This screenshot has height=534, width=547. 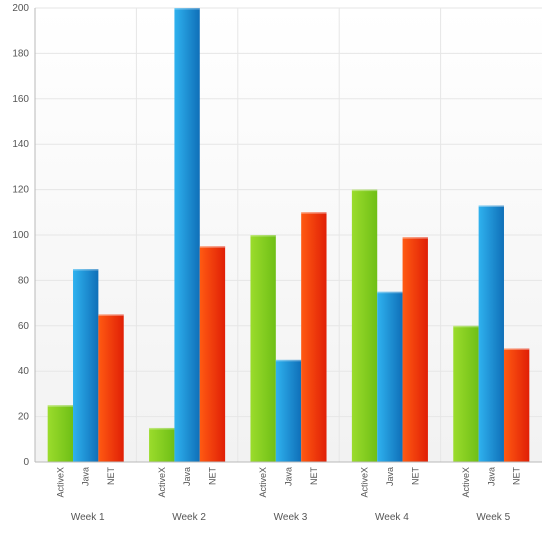 What do you see at coordinates (20, 235) in the screenshot?
I see `y-tick-label: 100` at bounding box center [20, 235].